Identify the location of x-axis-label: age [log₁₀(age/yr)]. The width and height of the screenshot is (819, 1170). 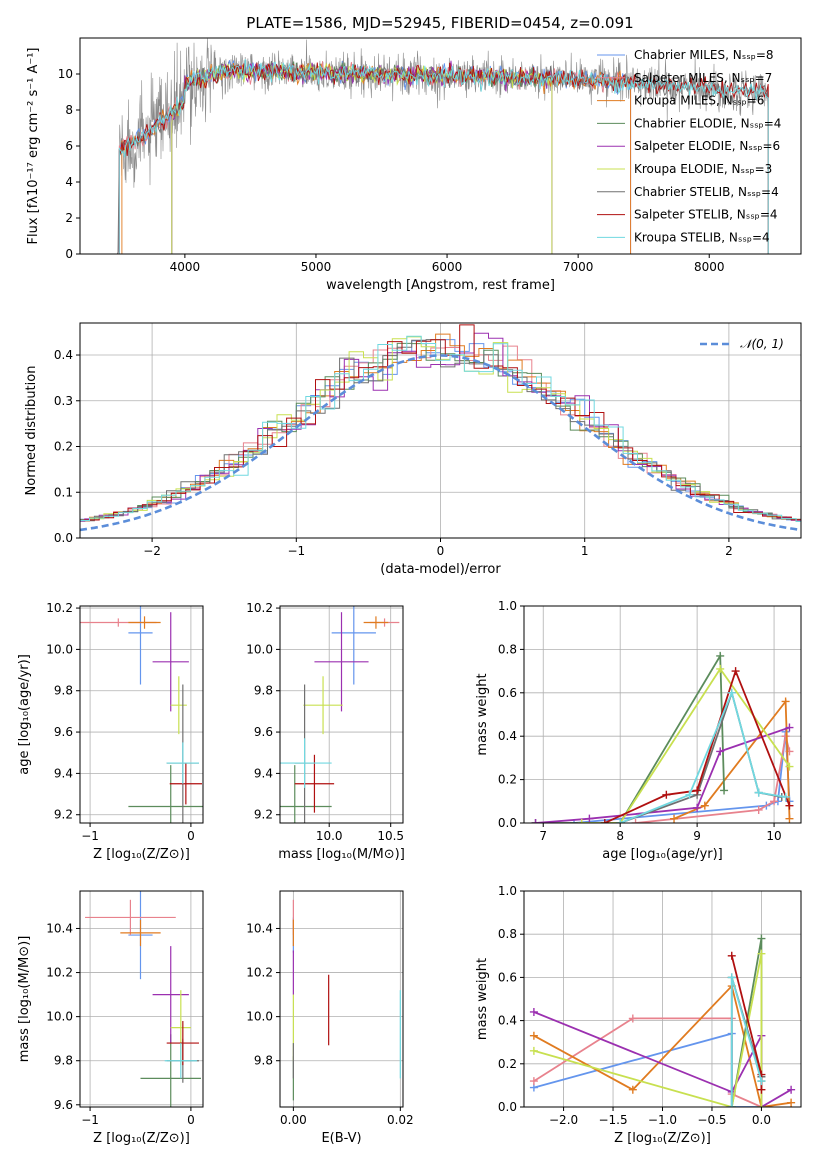
(662, 854).